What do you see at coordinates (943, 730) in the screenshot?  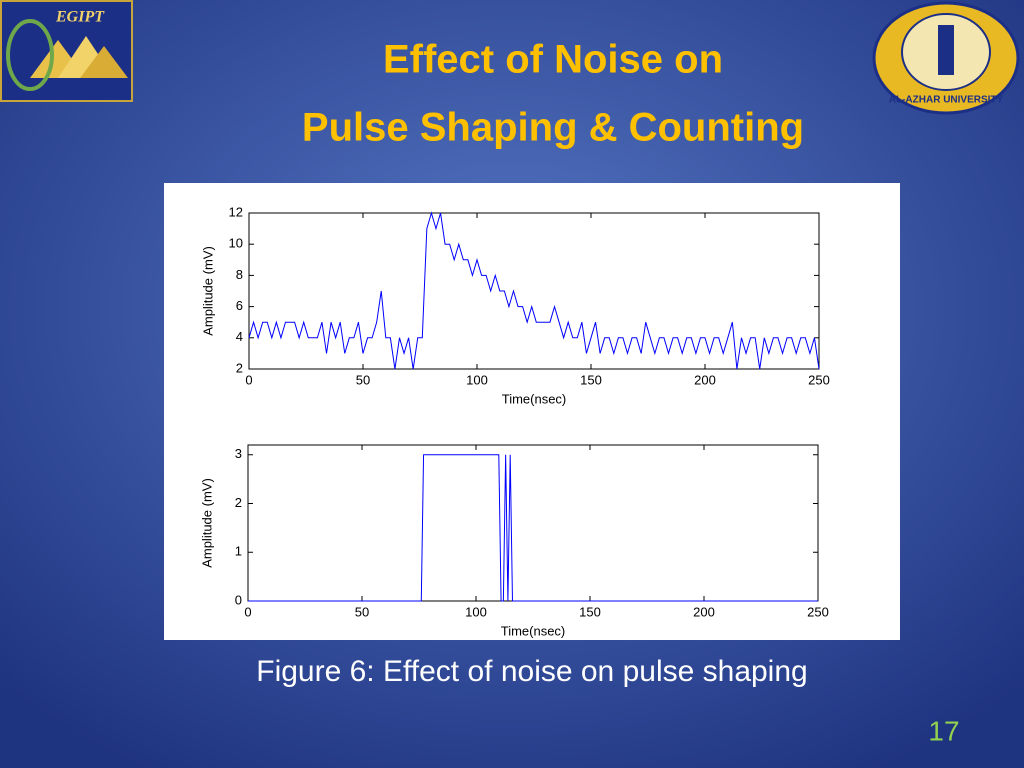 I see `page-number: 17` at bounding box center [943, 730].